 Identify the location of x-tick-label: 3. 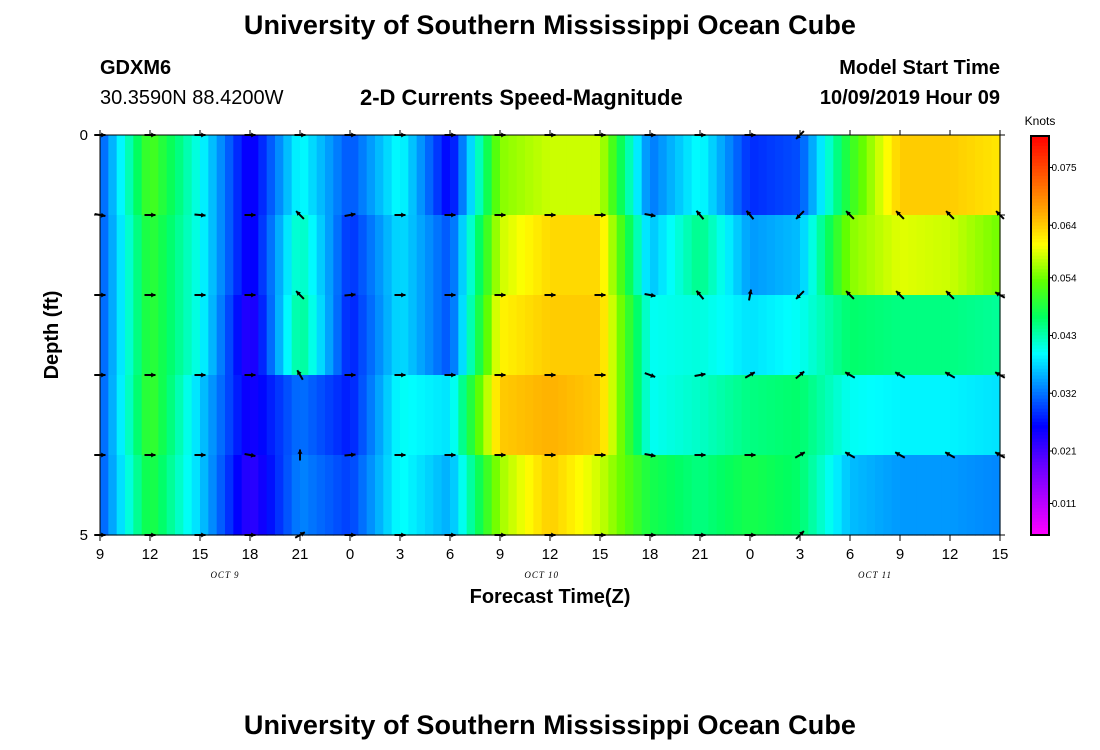
(400, 554).